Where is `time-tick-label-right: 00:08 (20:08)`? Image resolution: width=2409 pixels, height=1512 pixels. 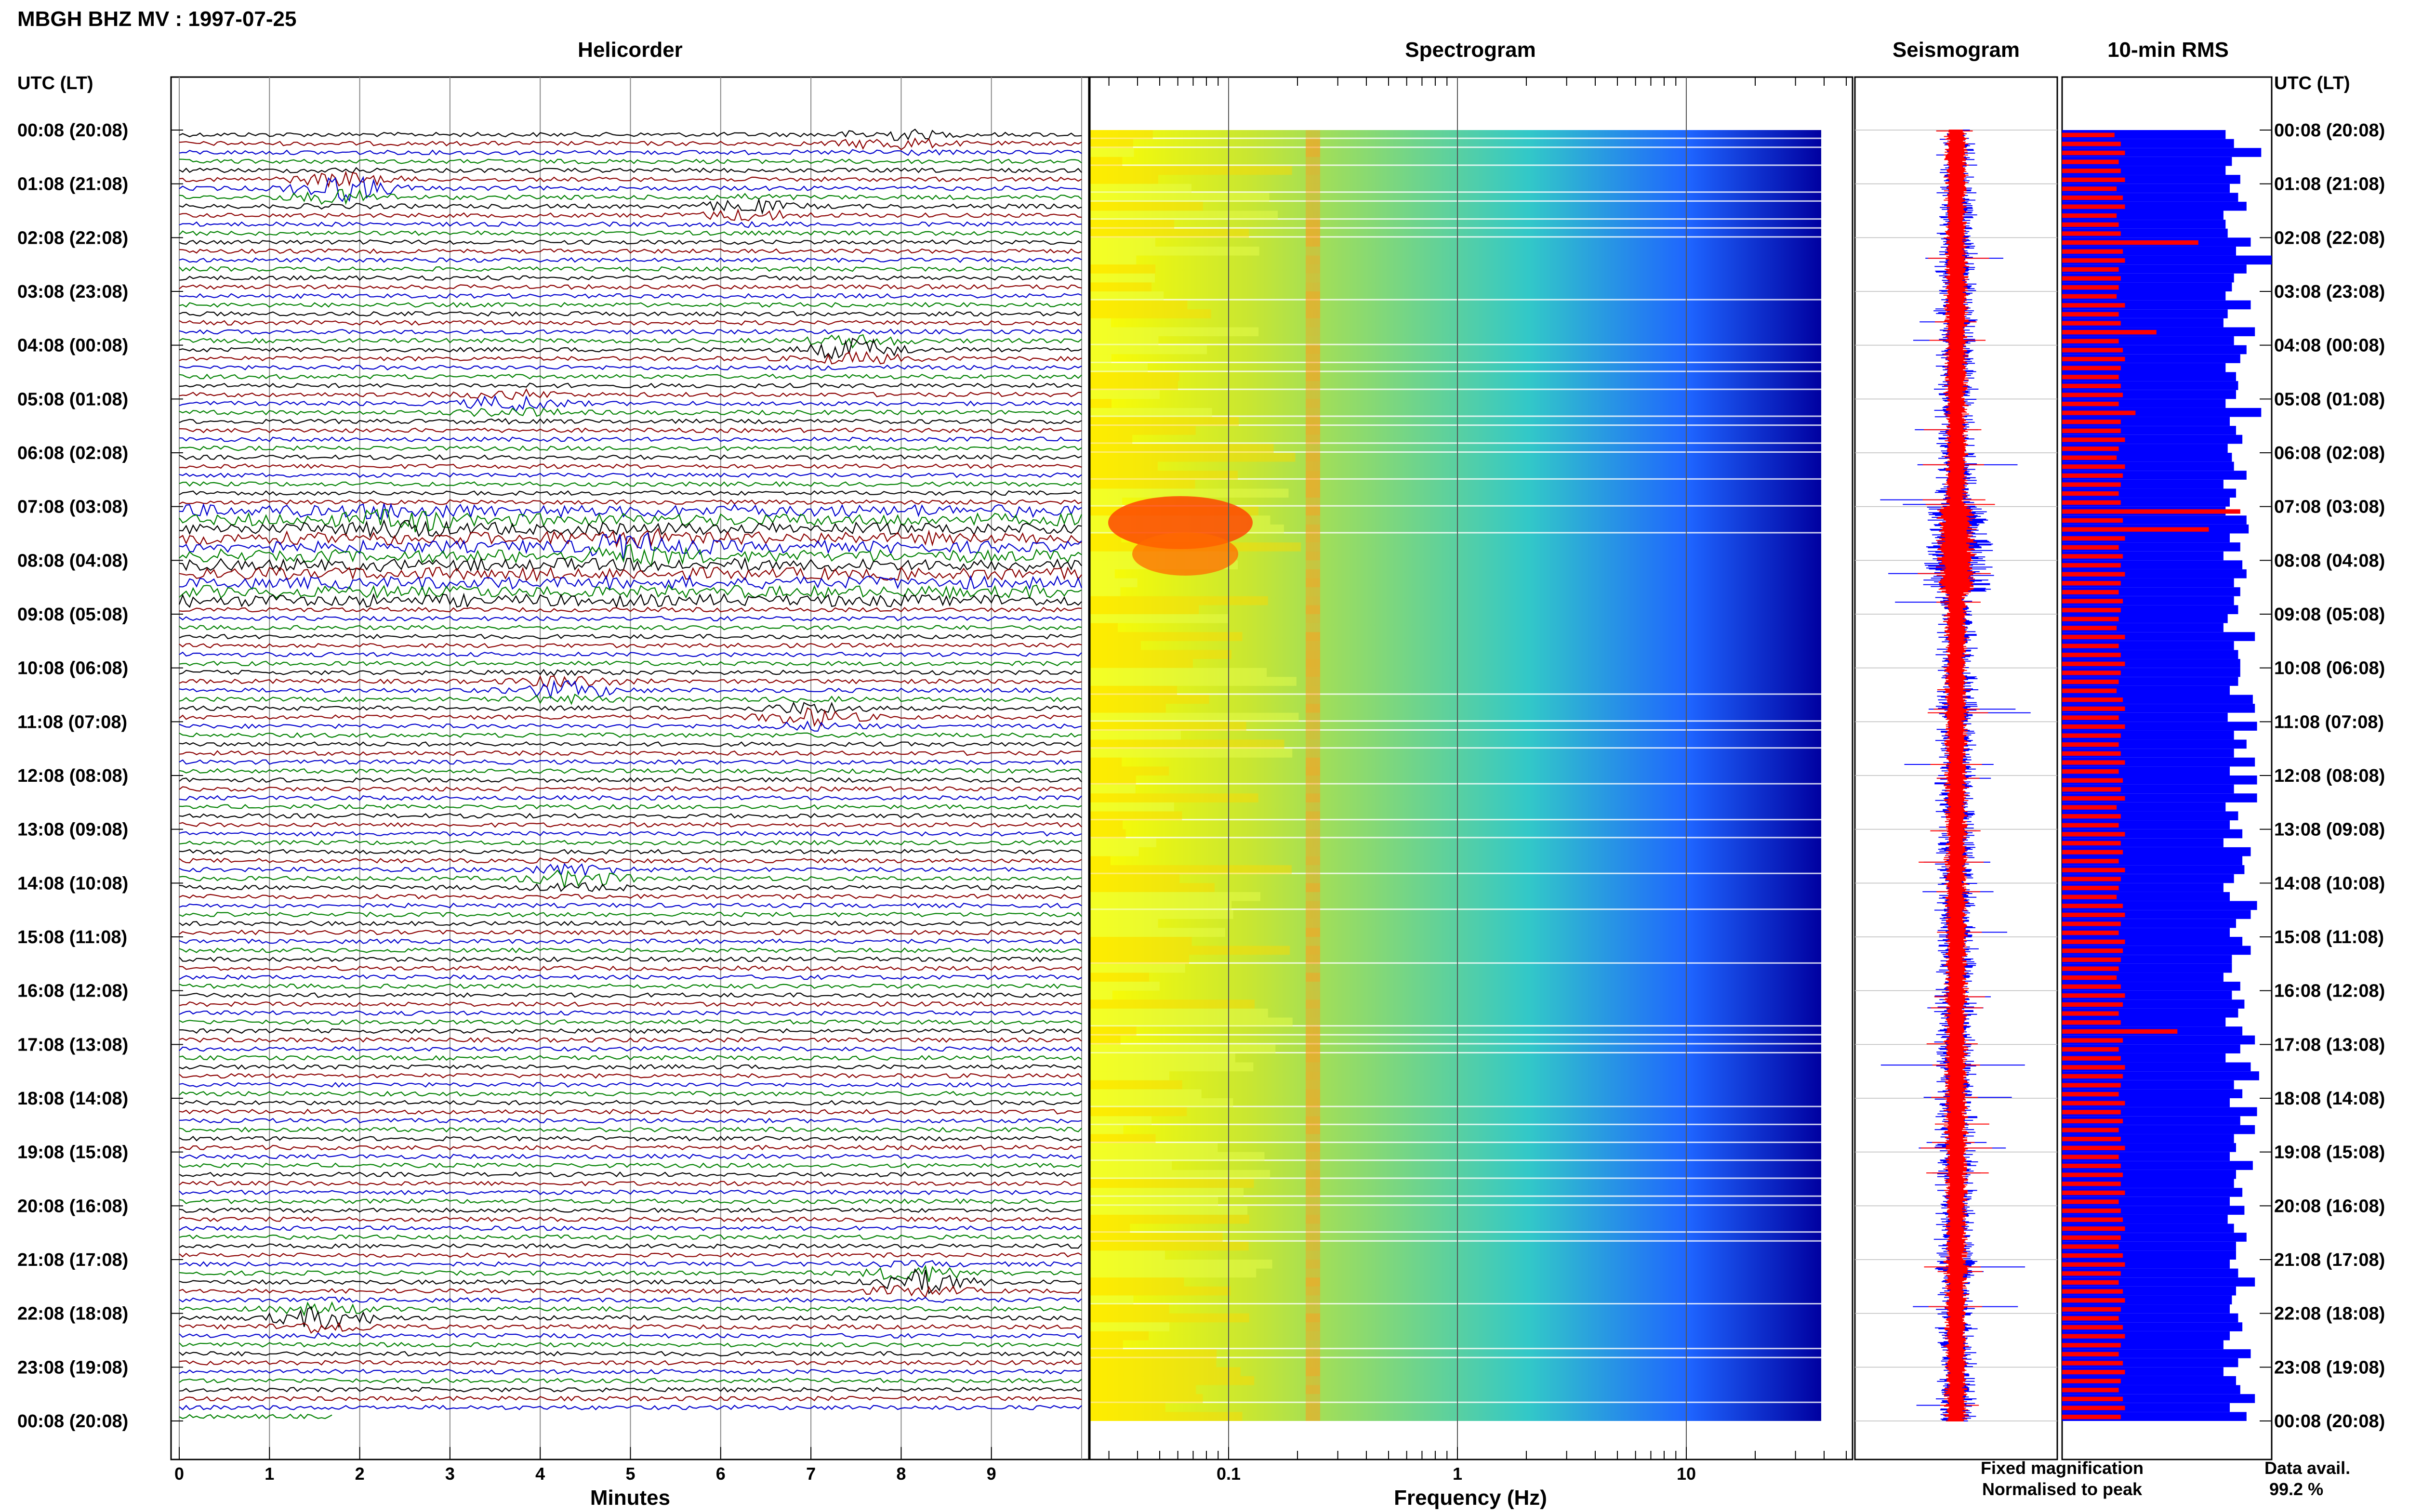 time-tick-label-right: 00:08 (20:08) is located at coordinates (2329, 130).